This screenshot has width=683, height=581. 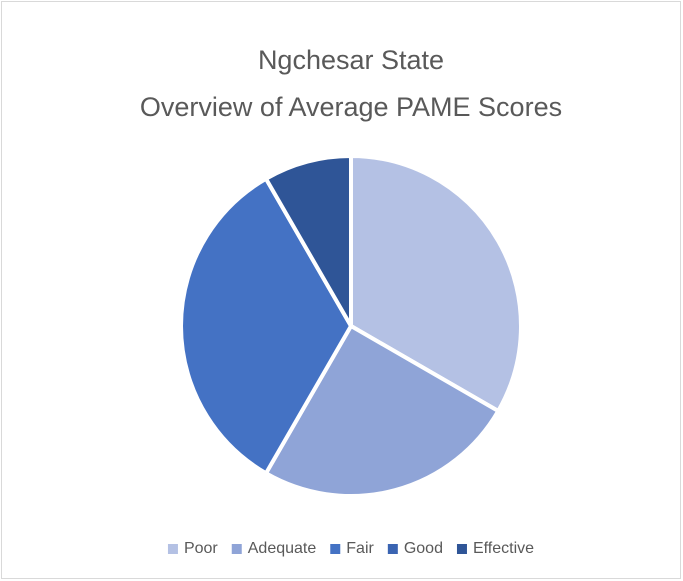 What do you see at coordinates (503, 548) in the screenshot?
I see `legend-label: Effective` at bounding box center [503, 548].